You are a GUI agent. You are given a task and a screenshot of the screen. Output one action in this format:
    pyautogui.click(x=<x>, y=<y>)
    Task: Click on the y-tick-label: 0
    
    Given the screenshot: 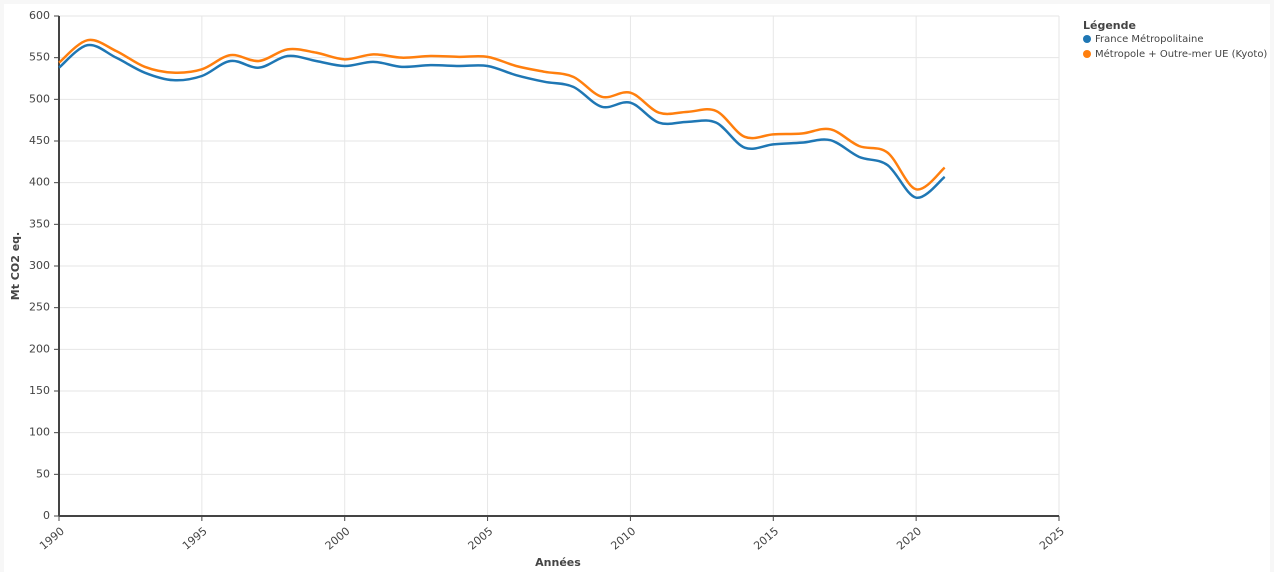 What is the action you would take?
    pyautogui.click(x=46, y=515)
    